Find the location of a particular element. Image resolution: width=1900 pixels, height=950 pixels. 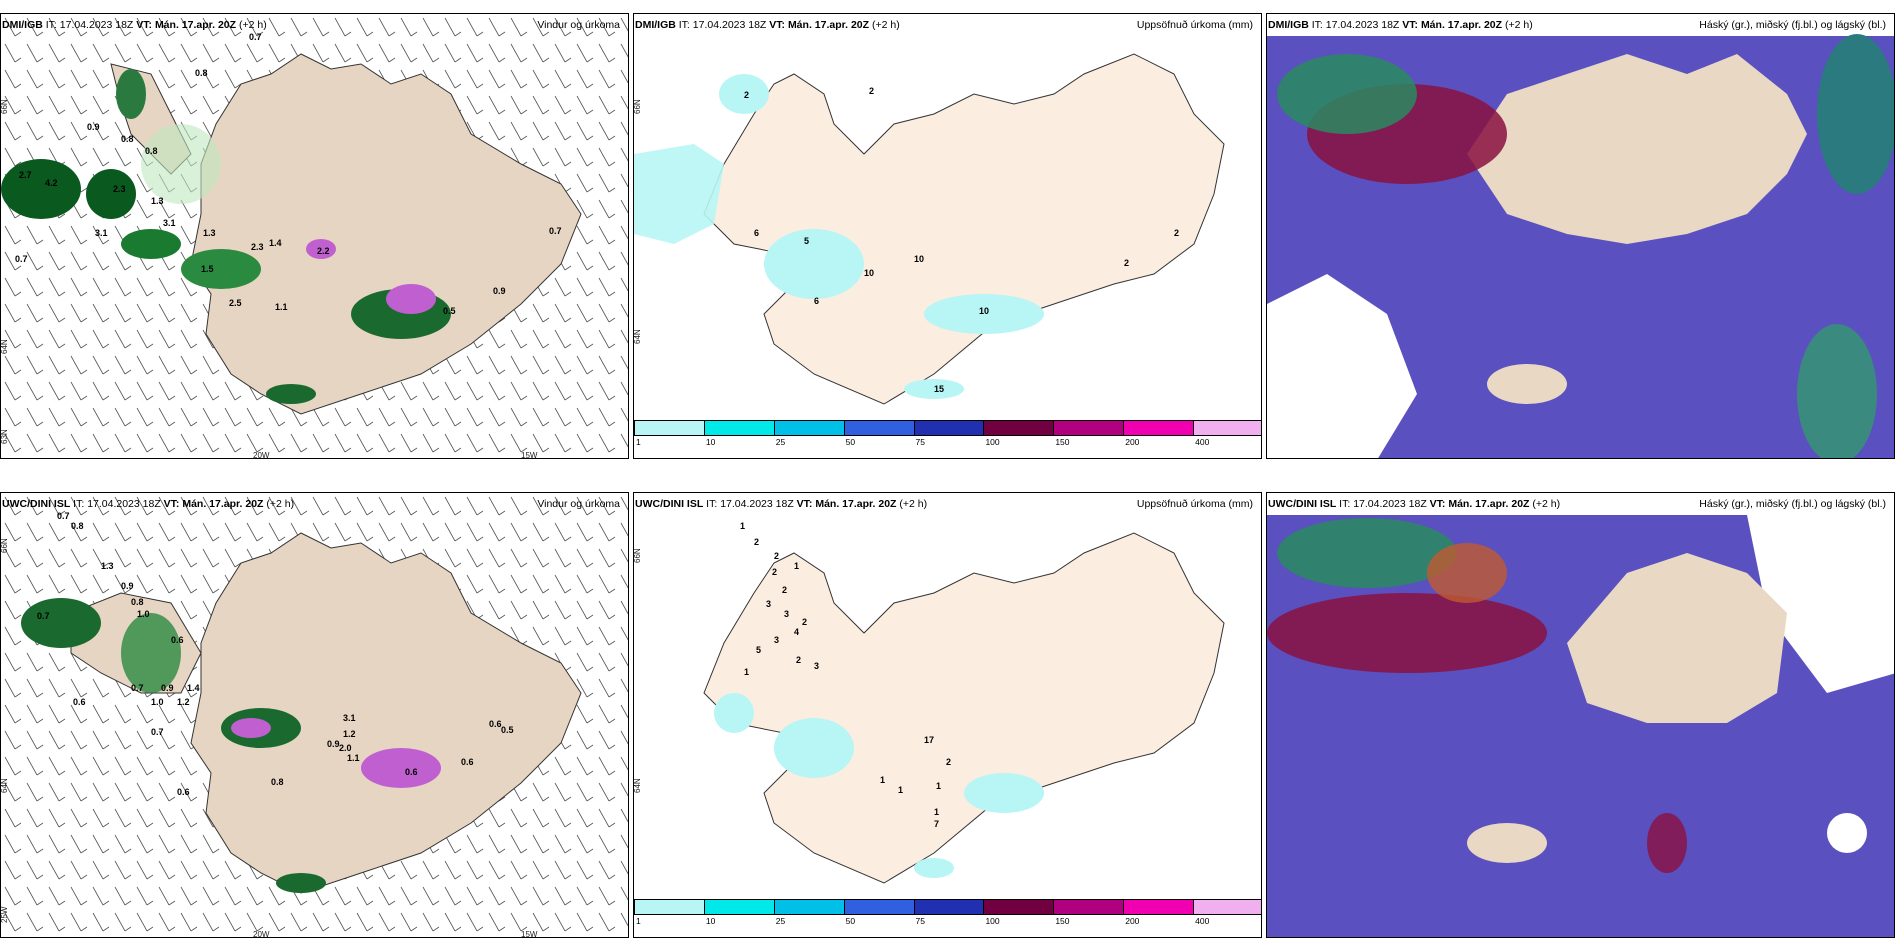

panel-title: Vindur og úrkoma is located at coordinates (578, 25).